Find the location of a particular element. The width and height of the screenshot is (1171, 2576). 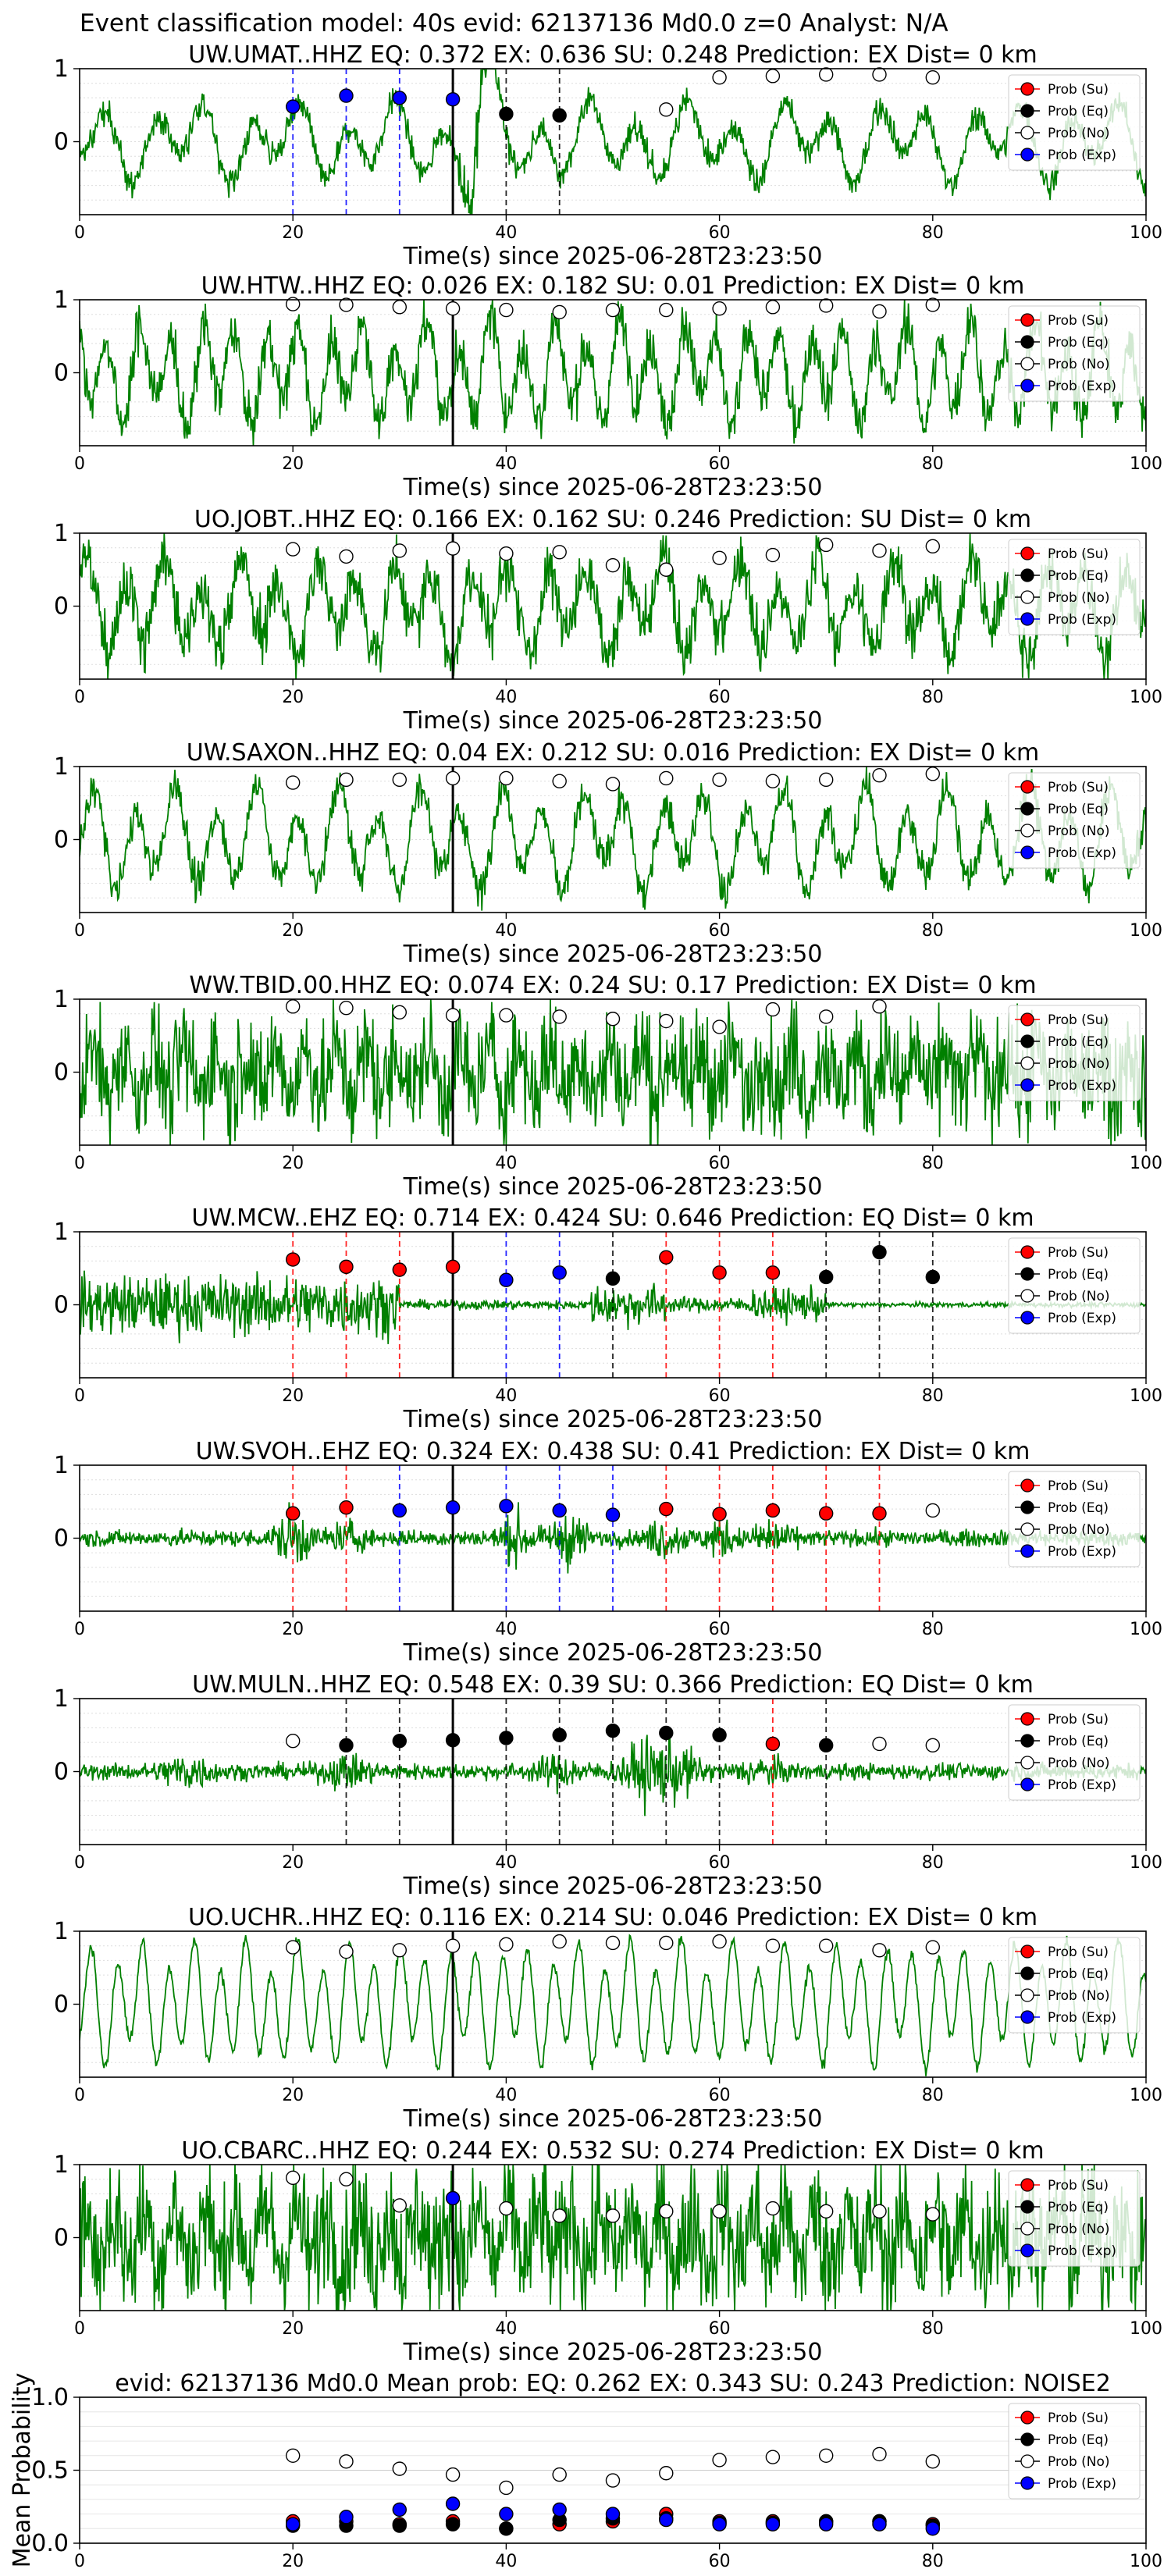

y-axis-label: Mean Probability is located at coordinates (22, 2470).